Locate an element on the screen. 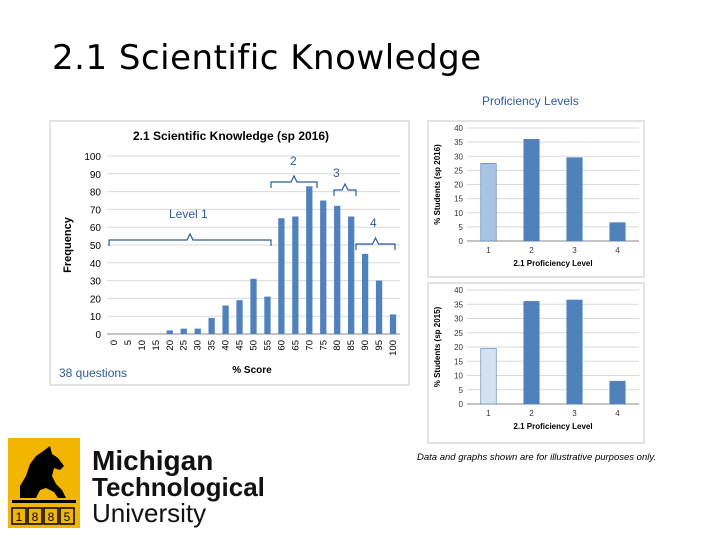 This screenshot has height=540, width=720. logo-ground-line is located at coordinates (44, 501).